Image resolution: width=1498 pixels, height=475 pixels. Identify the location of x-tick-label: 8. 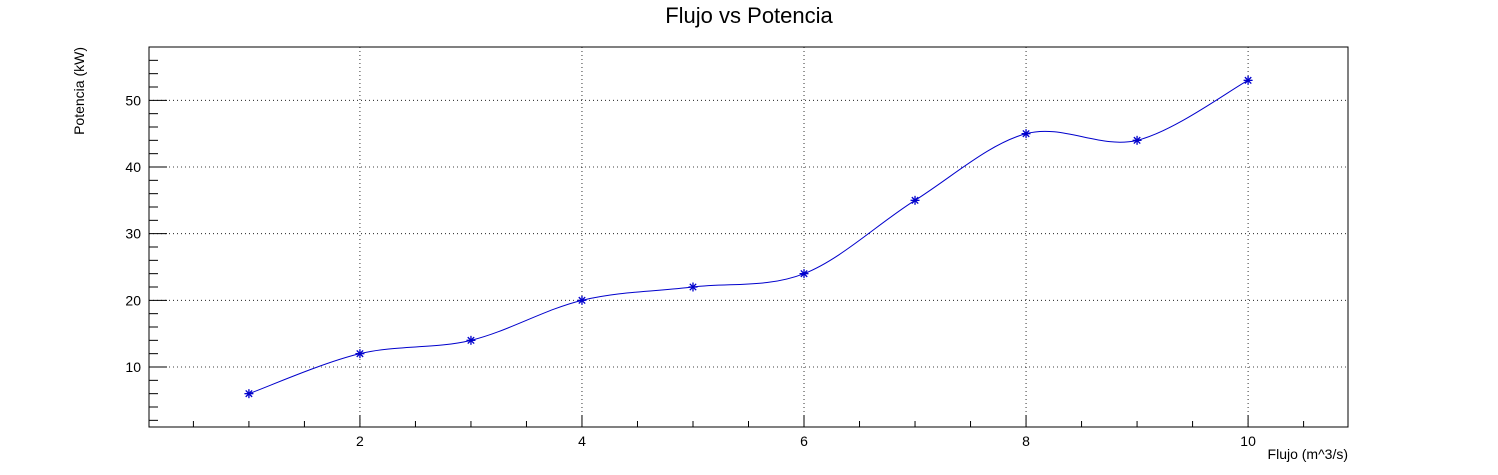
(1026, 441).